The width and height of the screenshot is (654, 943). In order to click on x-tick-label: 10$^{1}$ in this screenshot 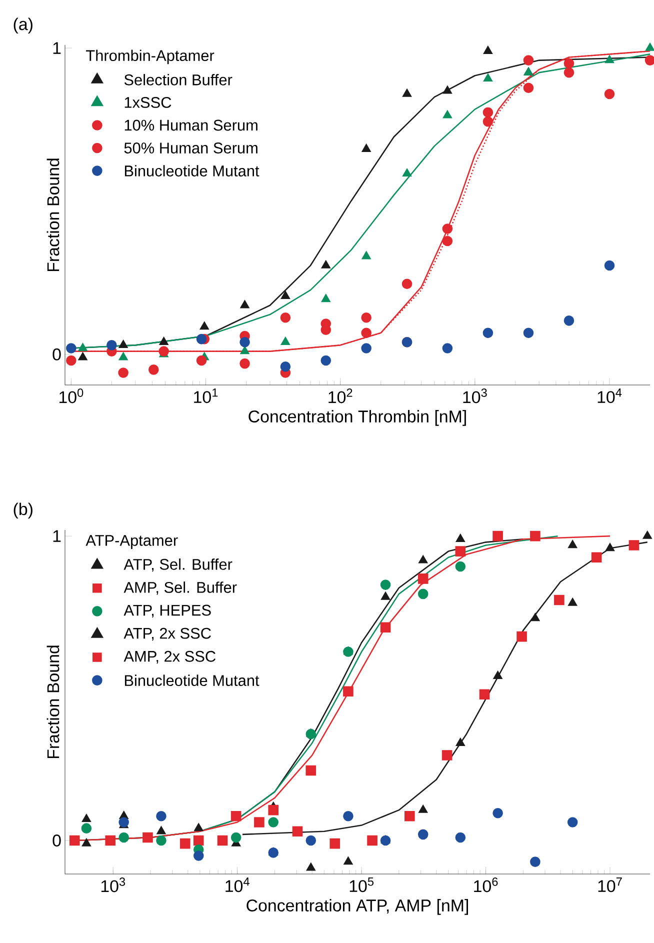, I will do `click(206, 396)`.